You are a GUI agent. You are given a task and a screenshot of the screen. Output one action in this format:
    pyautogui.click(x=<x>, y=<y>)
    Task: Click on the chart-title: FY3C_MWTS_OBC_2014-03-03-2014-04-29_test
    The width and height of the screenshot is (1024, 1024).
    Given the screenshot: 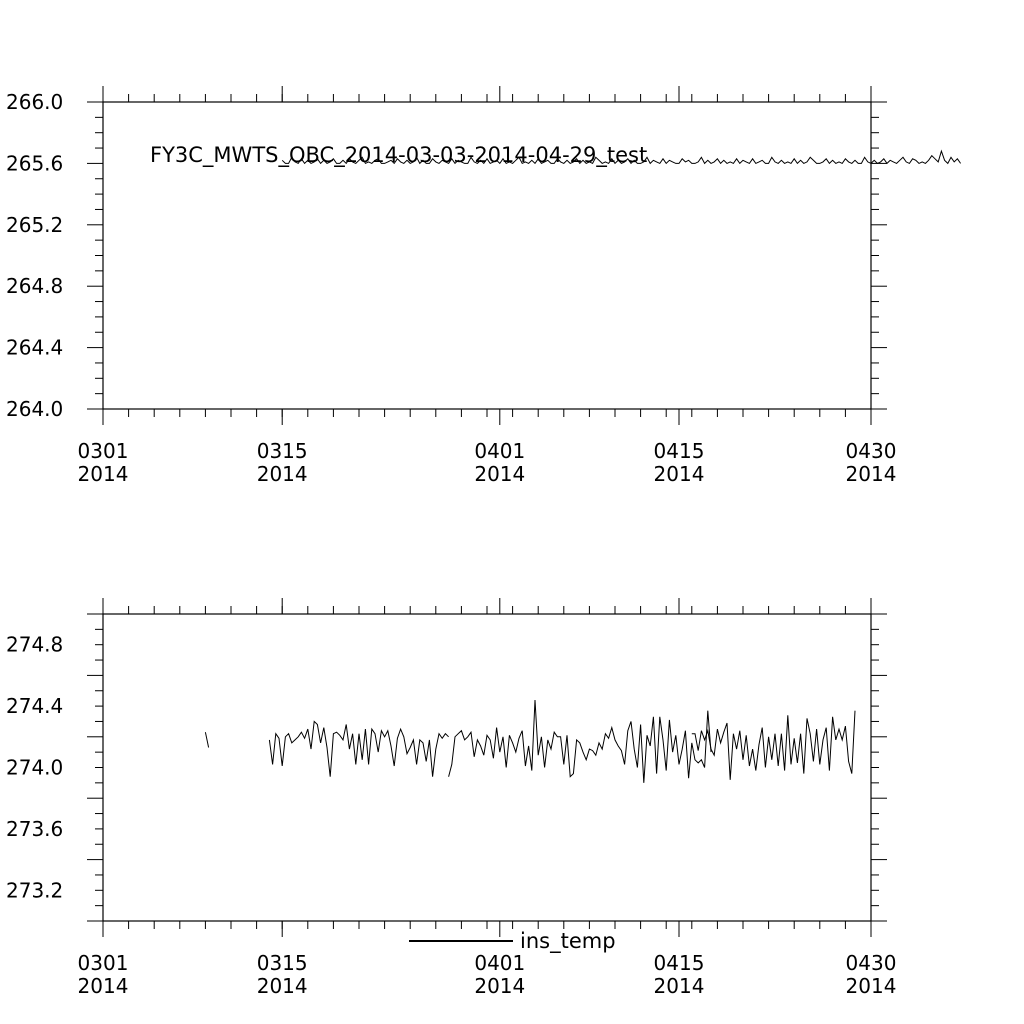 What is the action you would take?
    pyautogui.click(x=398, y=155)
    